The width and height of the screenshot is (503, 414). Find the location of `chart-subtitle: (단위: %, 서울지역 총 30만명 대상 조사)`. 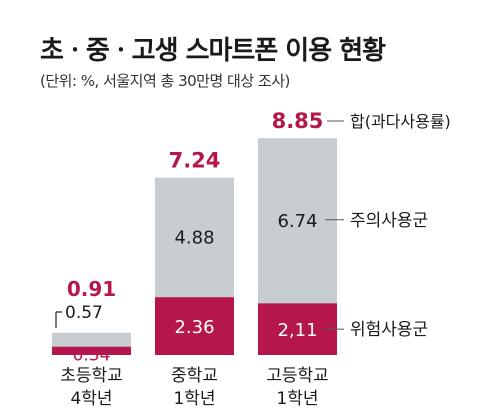

chart-subtitle: (단위: %, 서울지역 총 30만명 대상 조사) is located at coordinates (165, 81).